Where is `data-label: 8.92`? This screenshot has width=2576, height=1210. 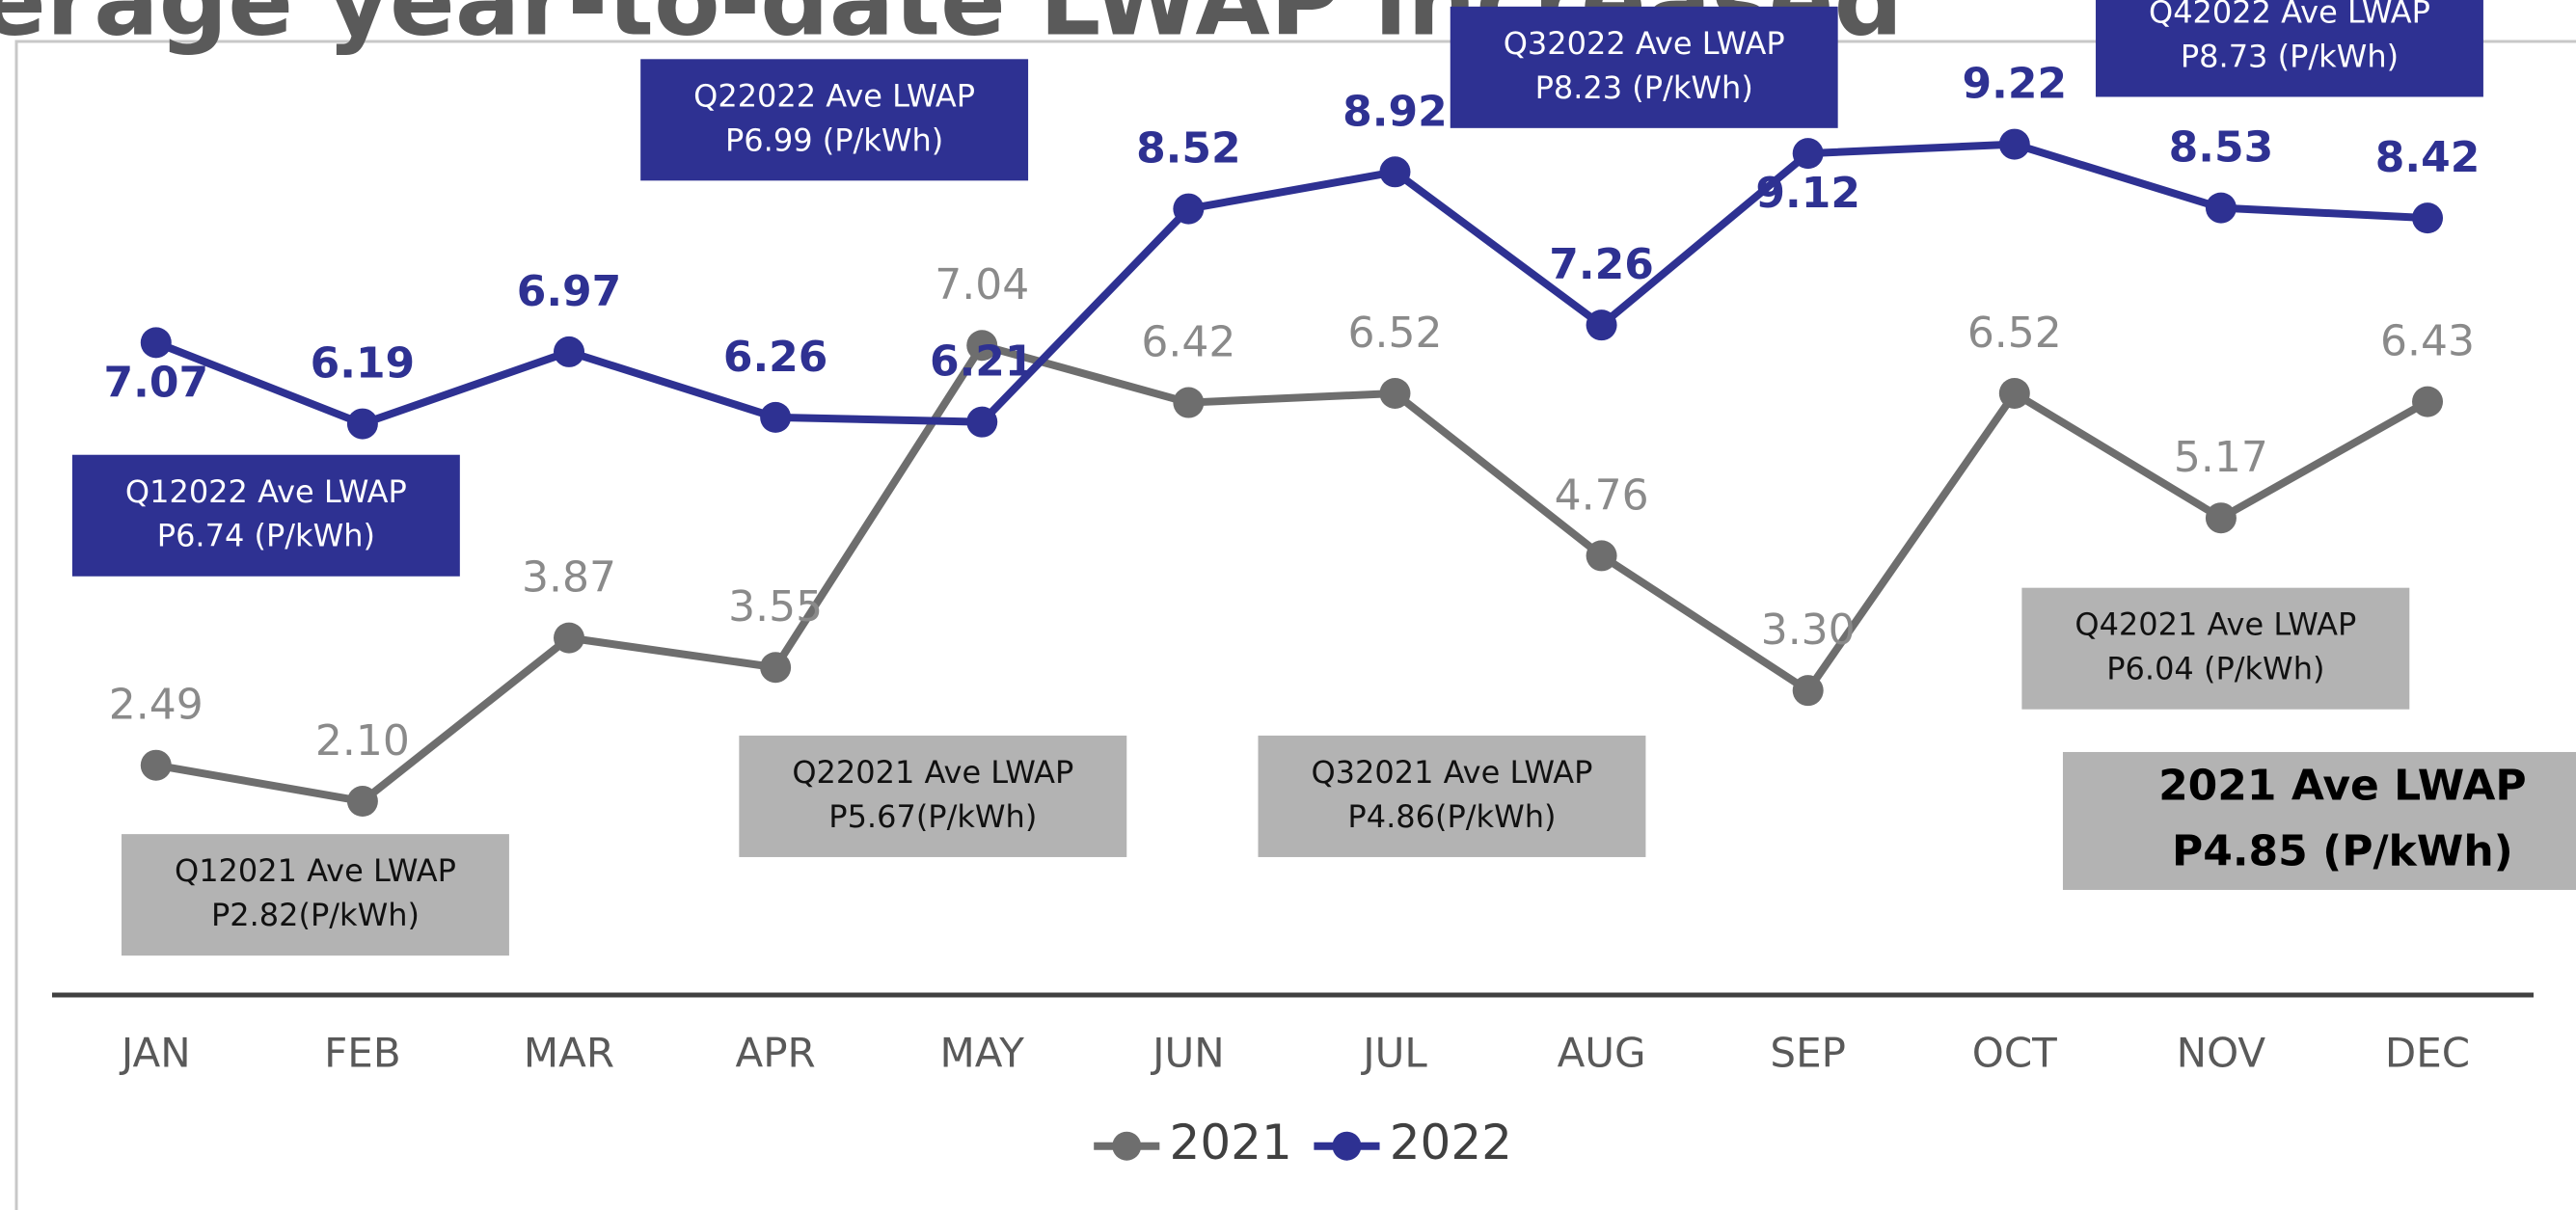
data-label: 8.92 is located at coordinates (1395, 111).